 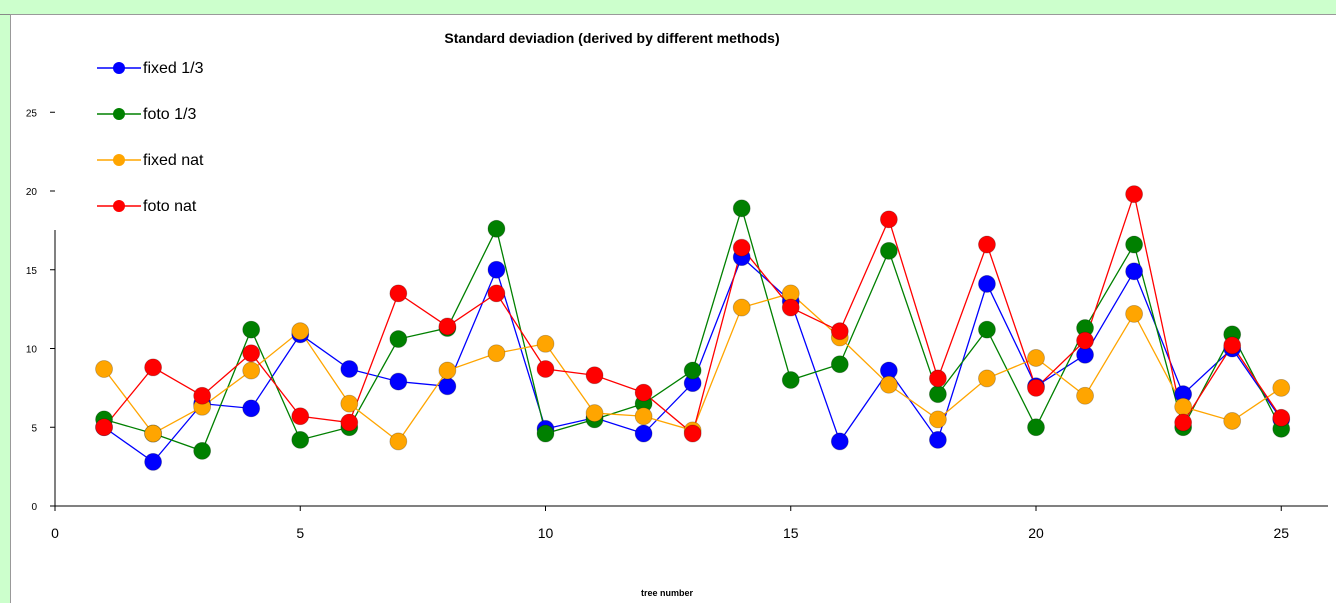 I want to click on legend-label: fixed nat, so click(x=173, y=160).